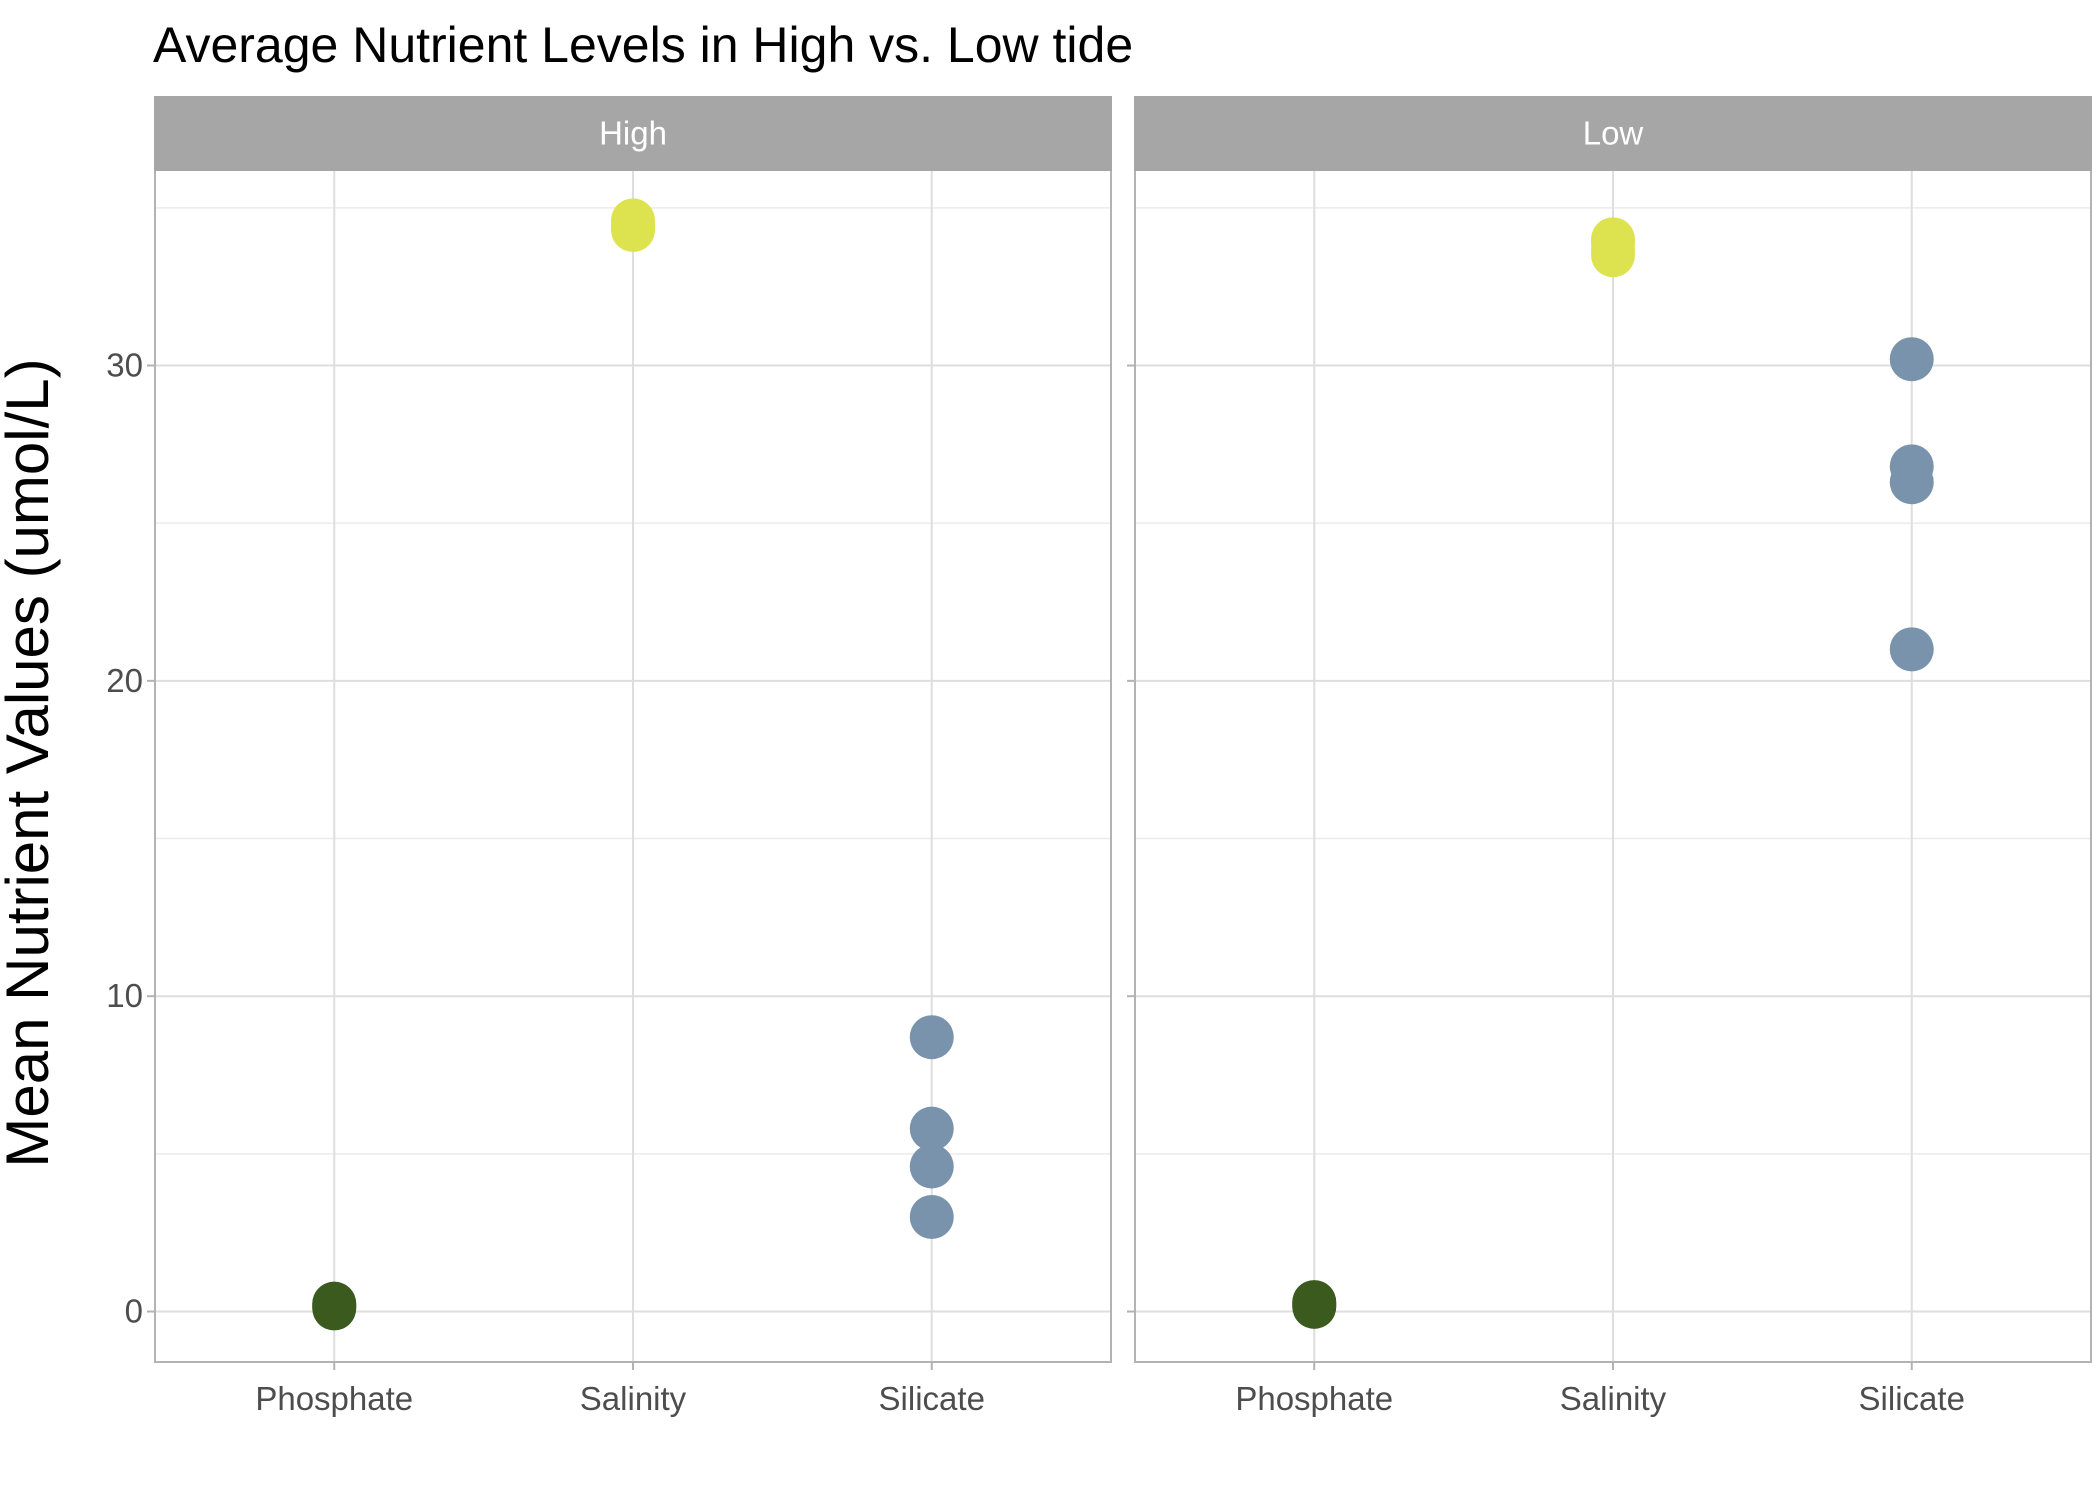  What do you see at coordinates (134, 1311) in the screenshot?
I see `y-tick-label: 0` at bounding box center [134, 1311].